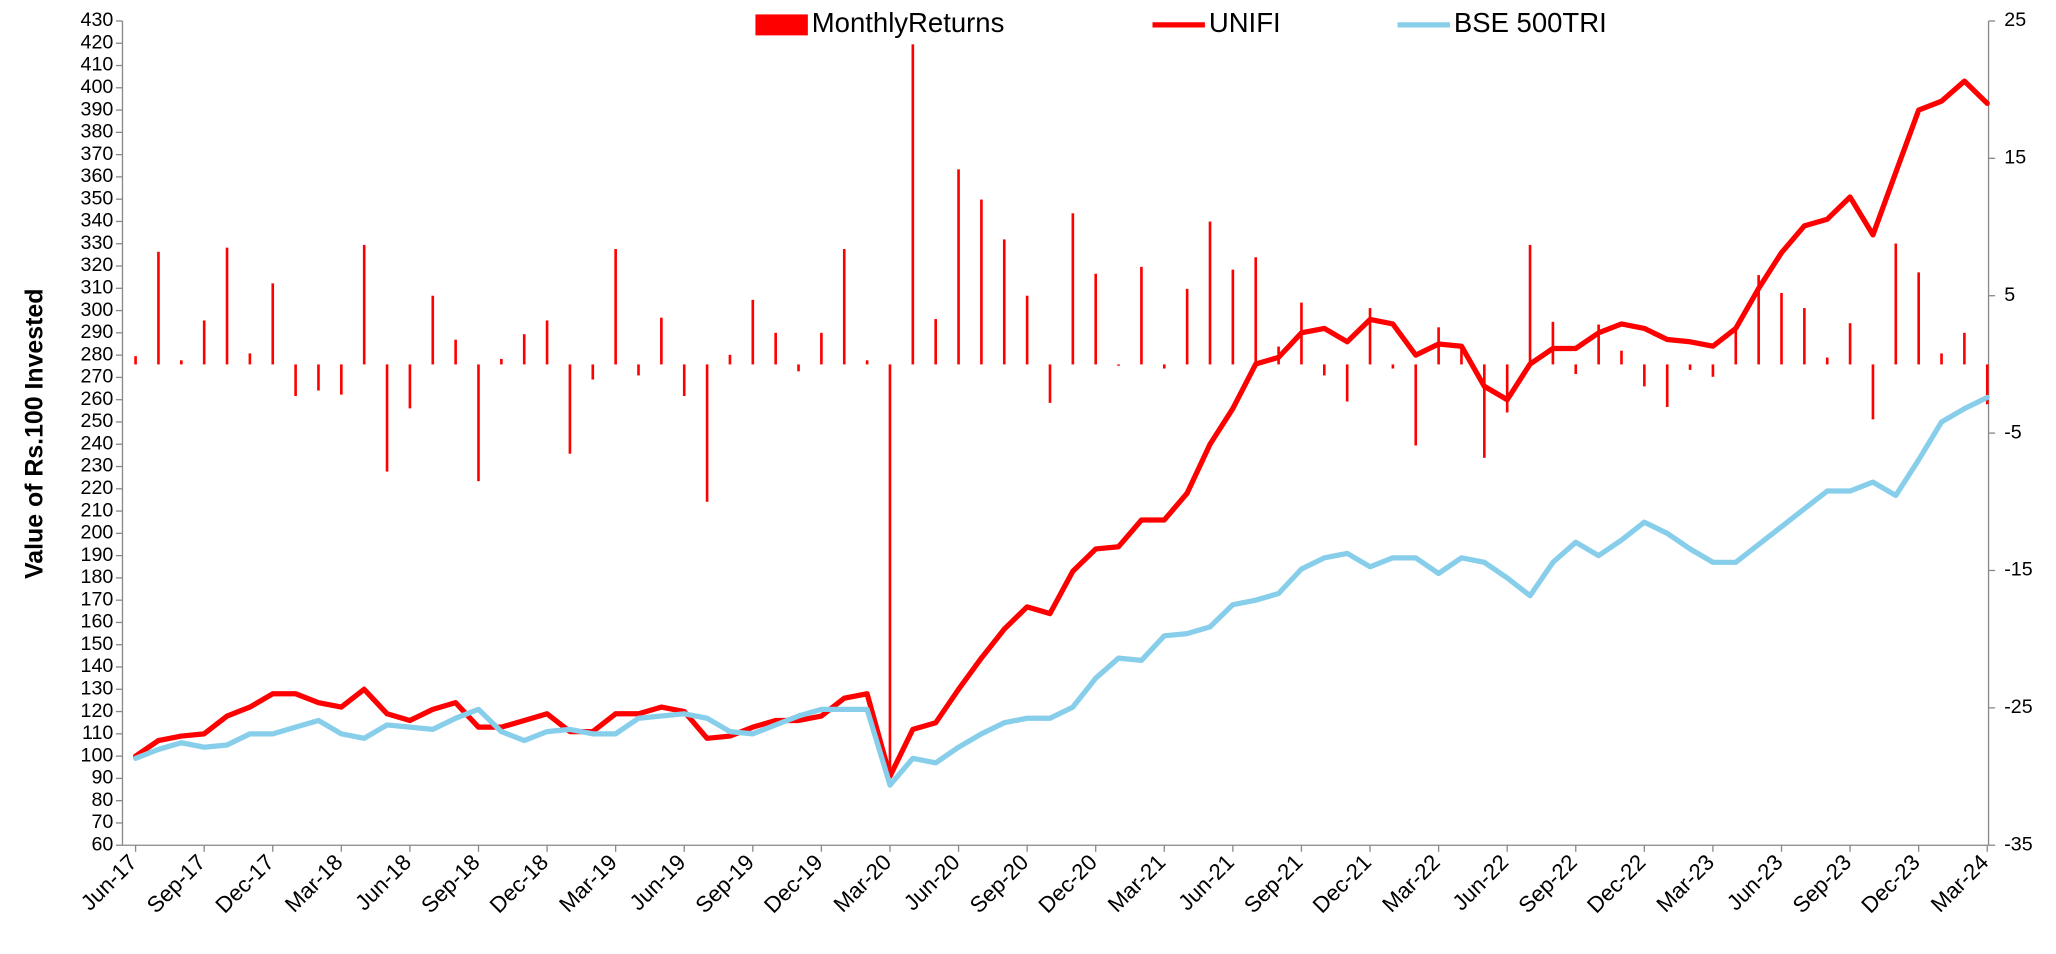 The width and height of the screenshot is (2056, 954). What do you see at coordinates (97, 644) in the screenshot?
I see `y-tick-label: 150` at bounding box center [97, 644].